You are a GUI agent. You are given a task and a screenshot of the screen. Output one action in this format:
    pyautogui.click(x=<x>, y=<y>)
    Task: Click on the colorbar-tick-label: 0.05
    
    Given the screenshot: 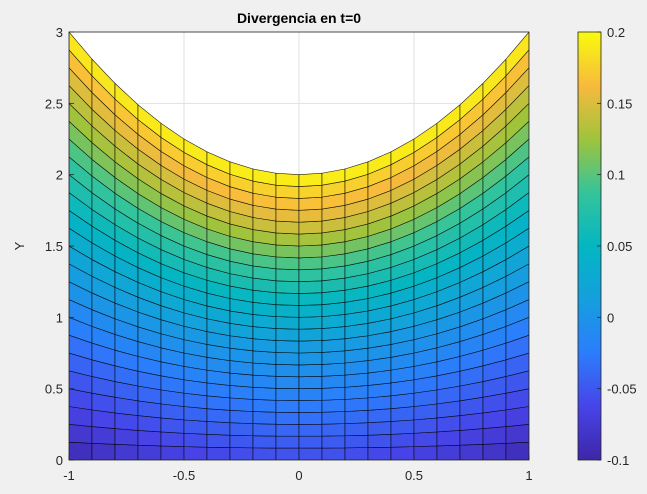 What is the action you would take?
    pyautogui.click(x=619, y=246)
    